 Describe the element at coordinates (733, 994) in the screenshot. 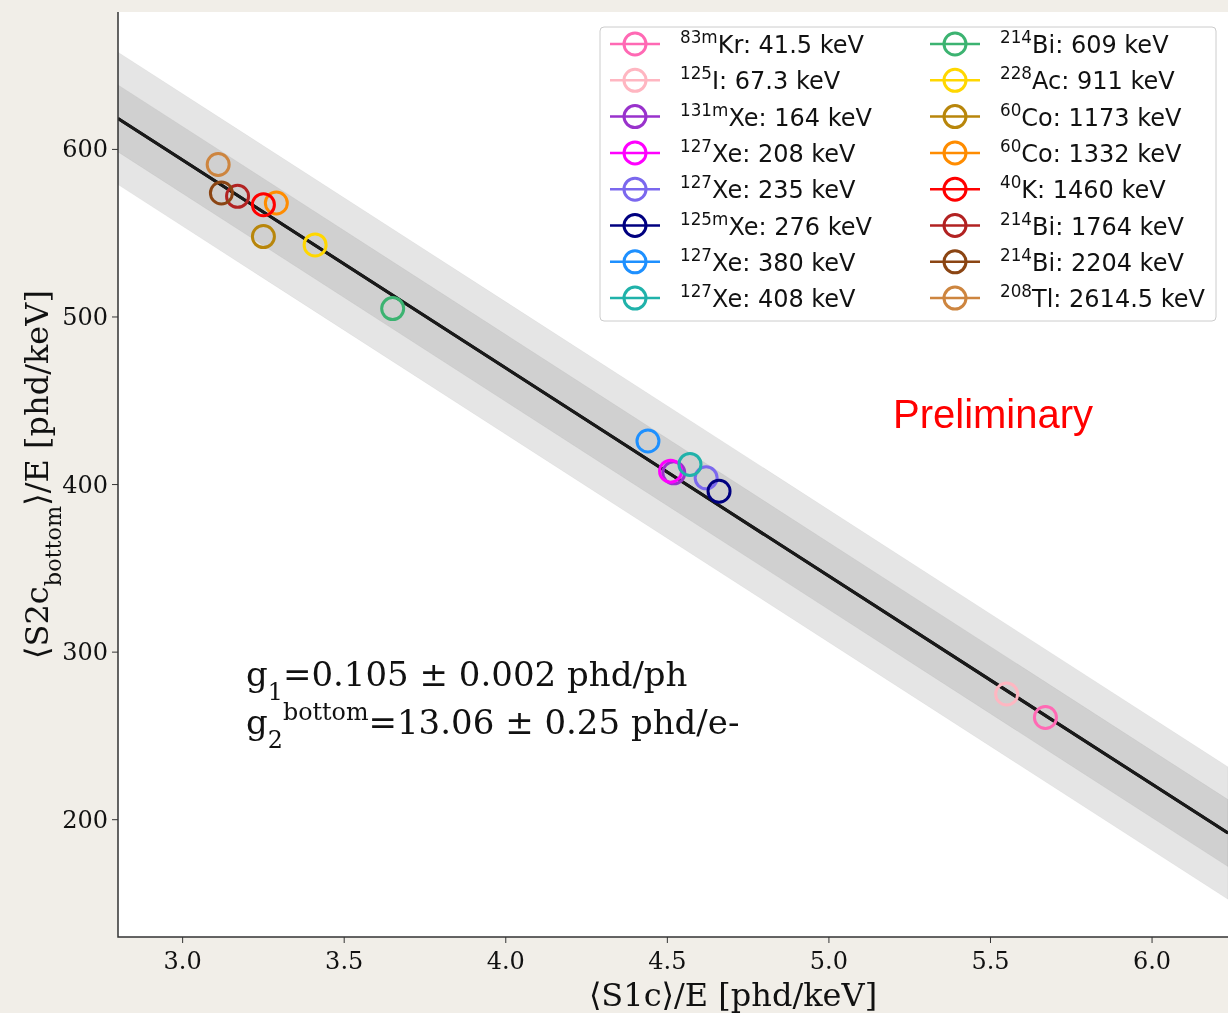

I see `x-axis-title: ⟨S1c⟩/E [phd/keV]` at that location.